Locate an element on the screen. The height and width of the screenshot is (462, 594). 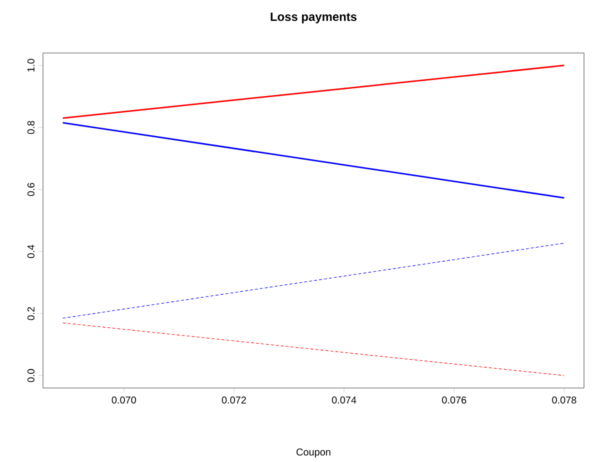
x-tick-label: 0.074 is located at coordinates (344, 400).